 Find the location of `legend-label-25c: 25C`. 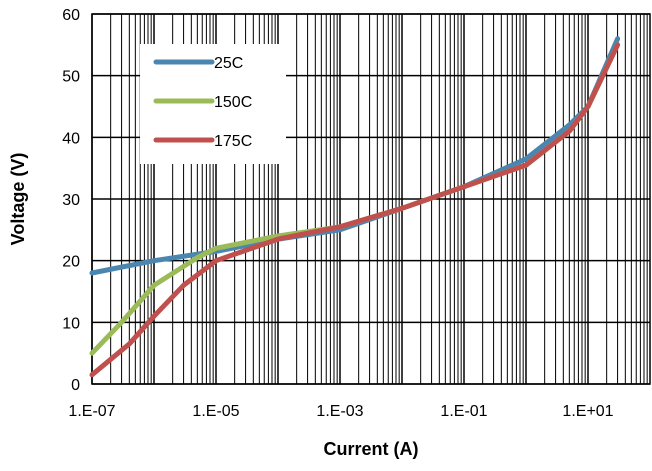

legend-label-25c: 25C is located at coordinates (228, 63).